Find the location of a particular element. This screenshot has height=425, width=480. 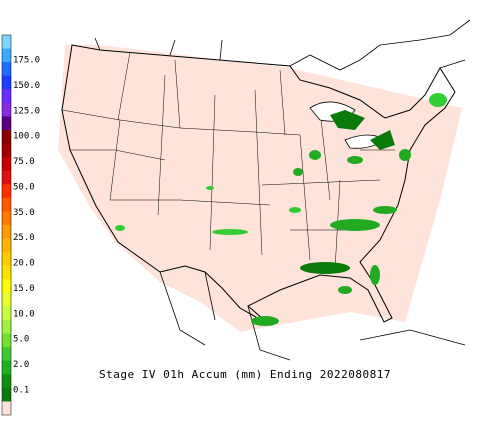

colorbar-label: 150.0 is located at coordinates (26, 86).